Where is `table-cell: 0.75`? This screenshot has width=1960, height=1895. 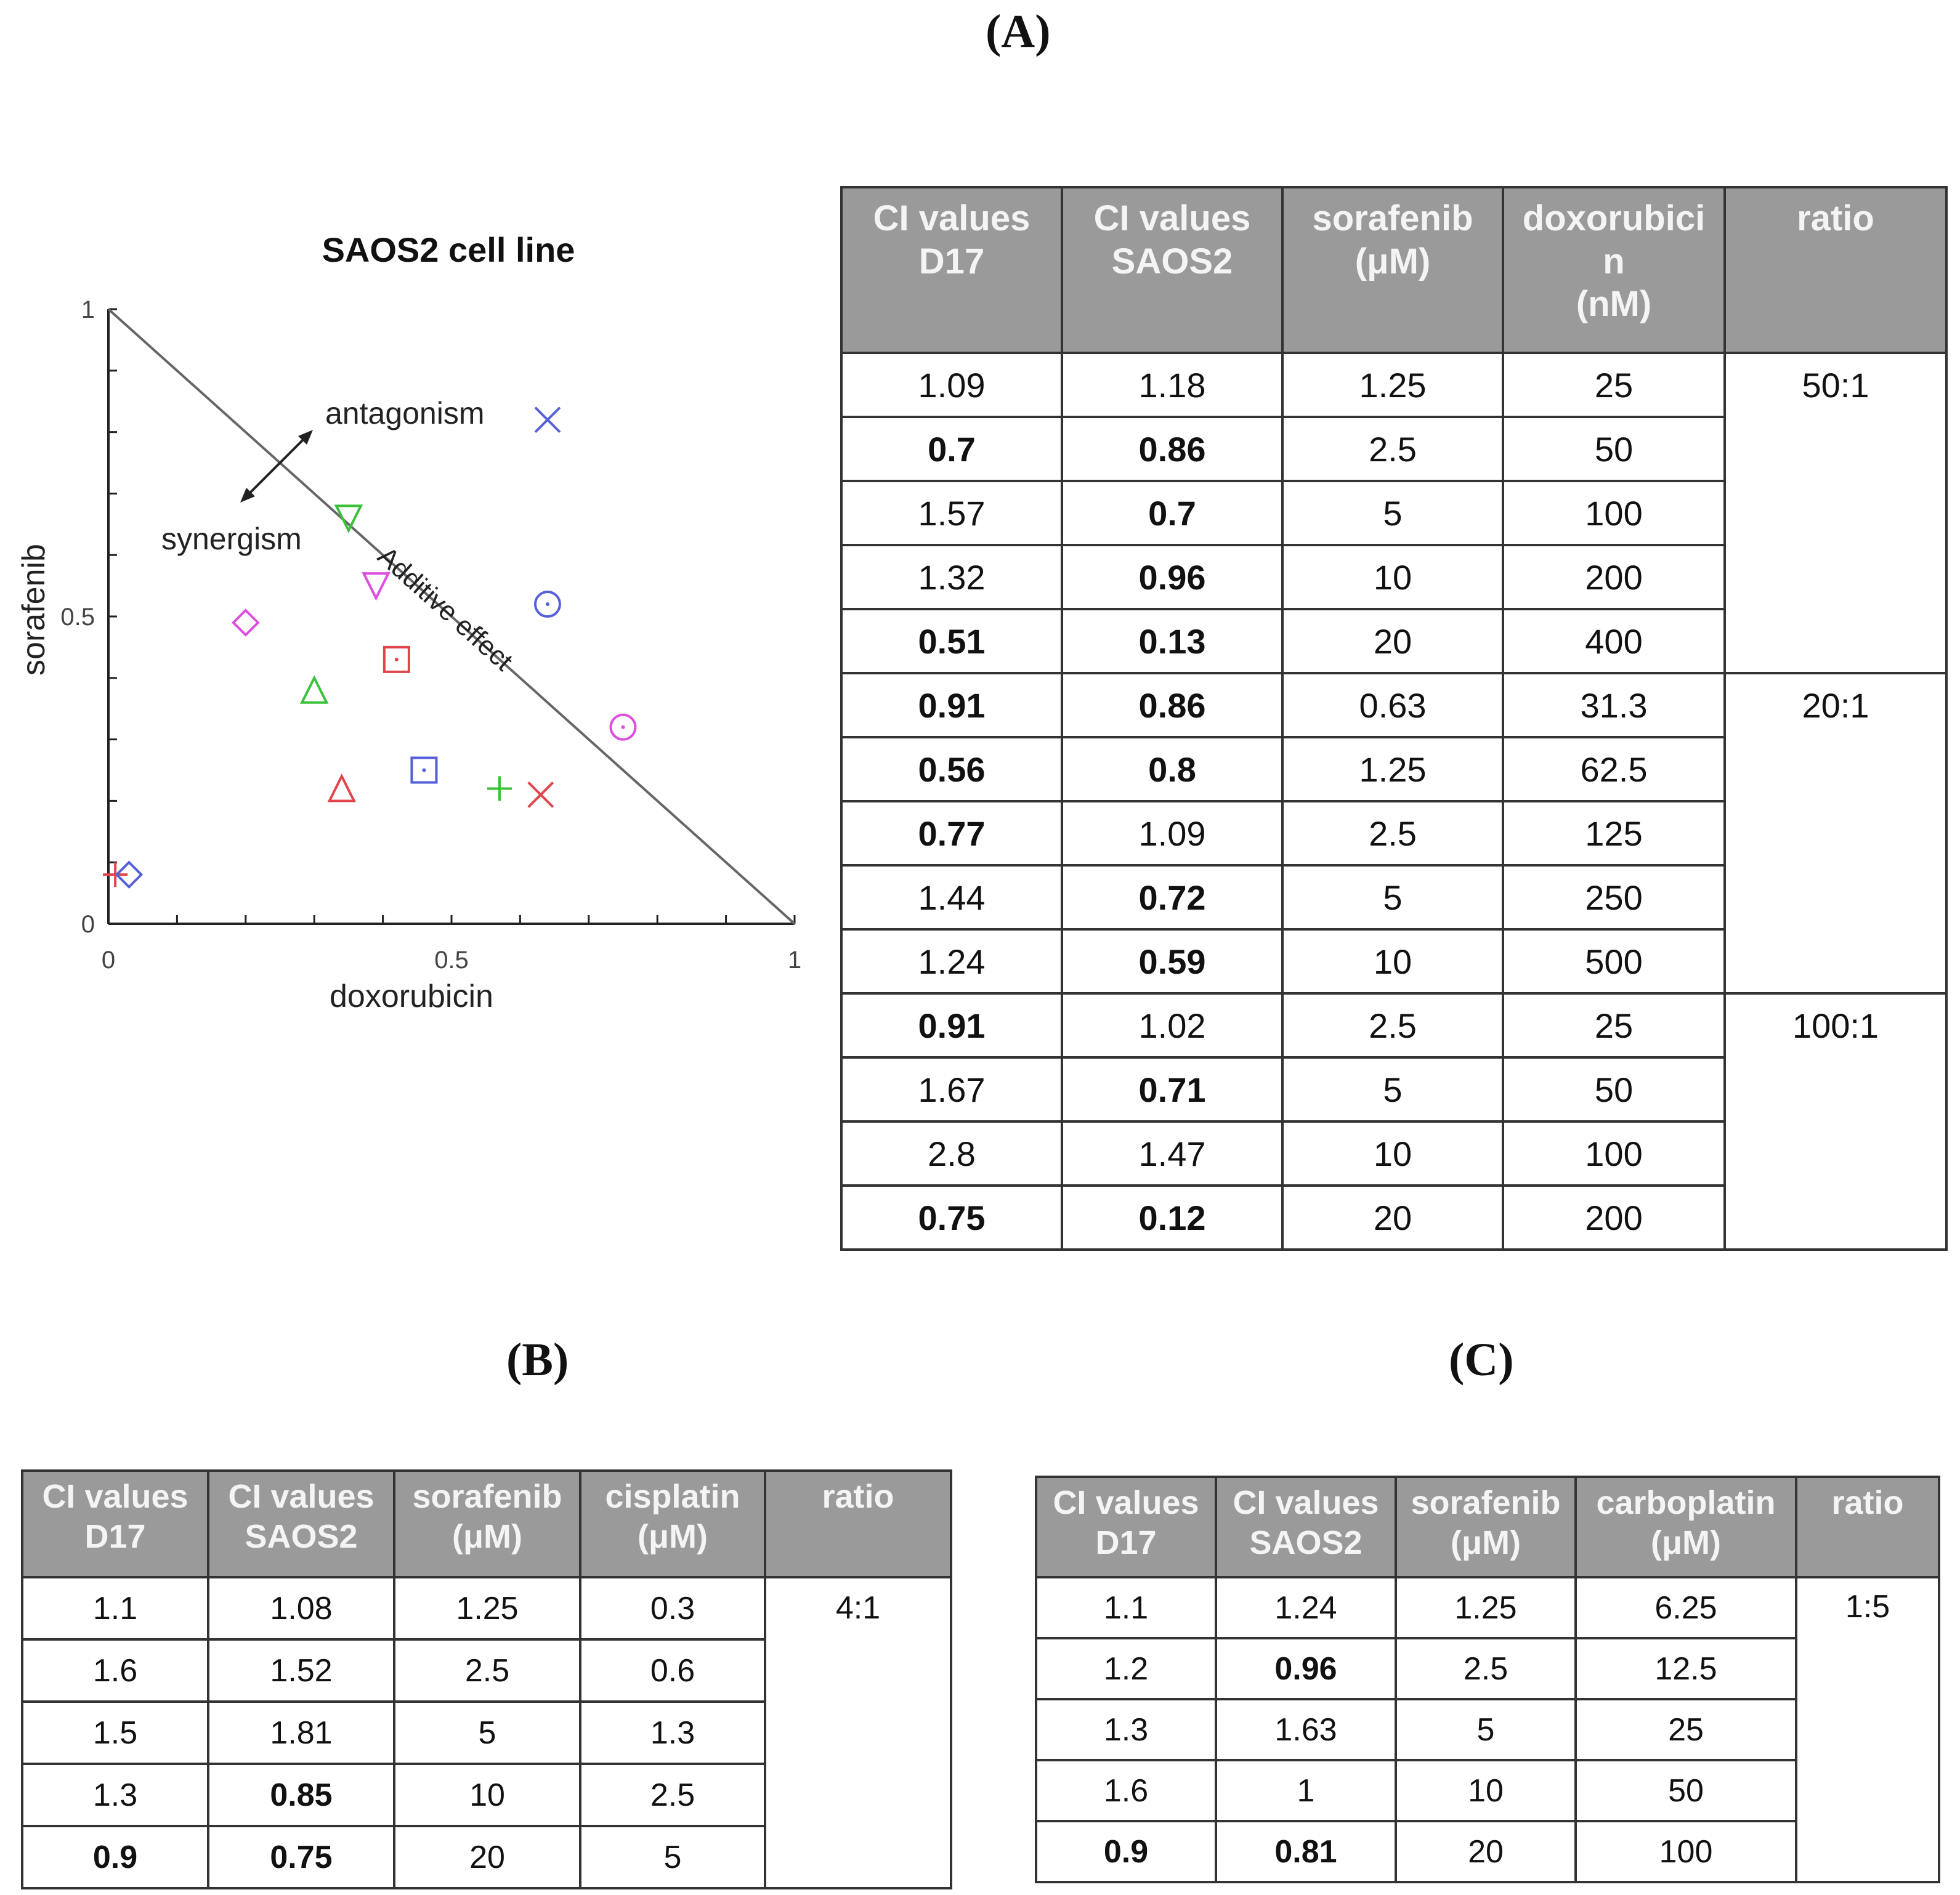
table-cell: 0.75 is located at coordinates (301, 1857).